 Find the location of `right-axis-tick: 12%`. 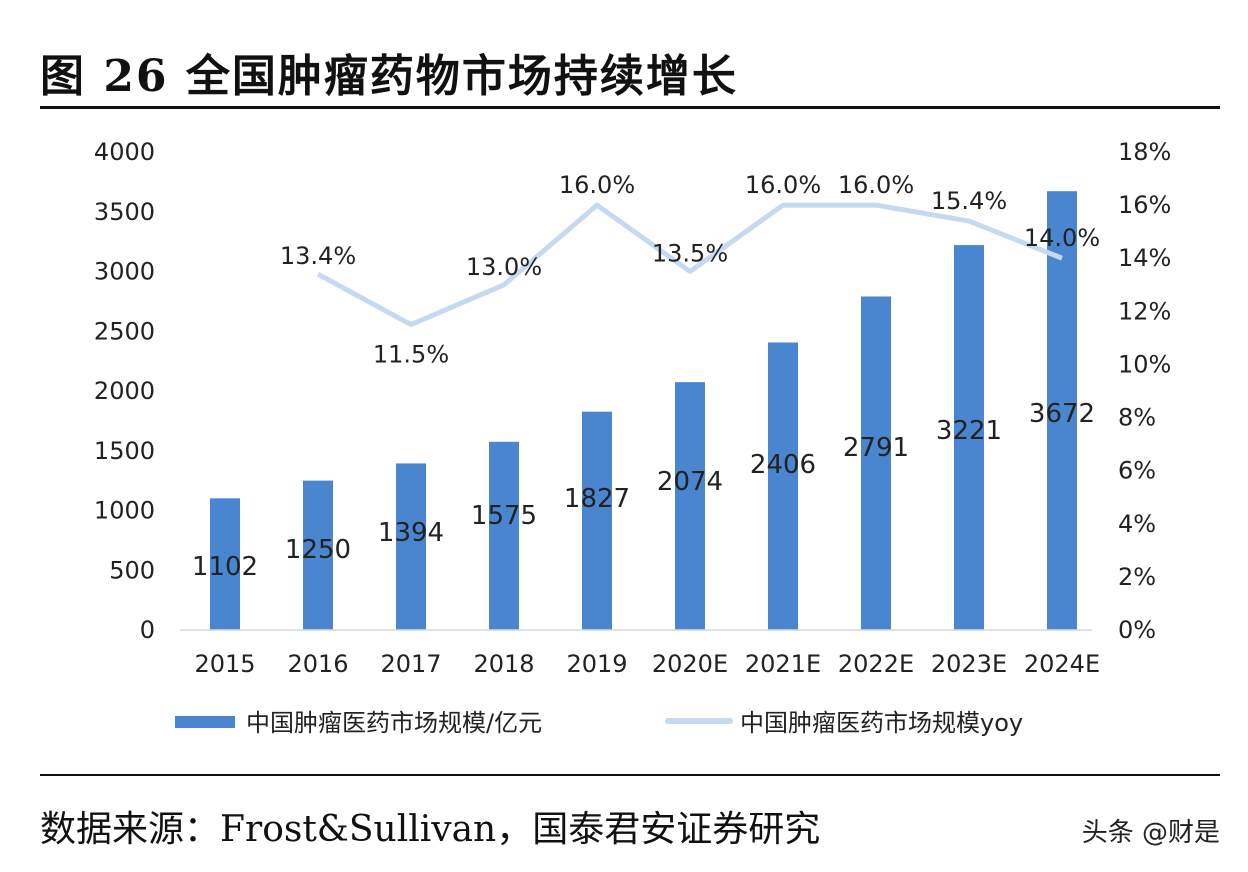

right-axis-tick: 12% is located at coordinates (1144, 311).